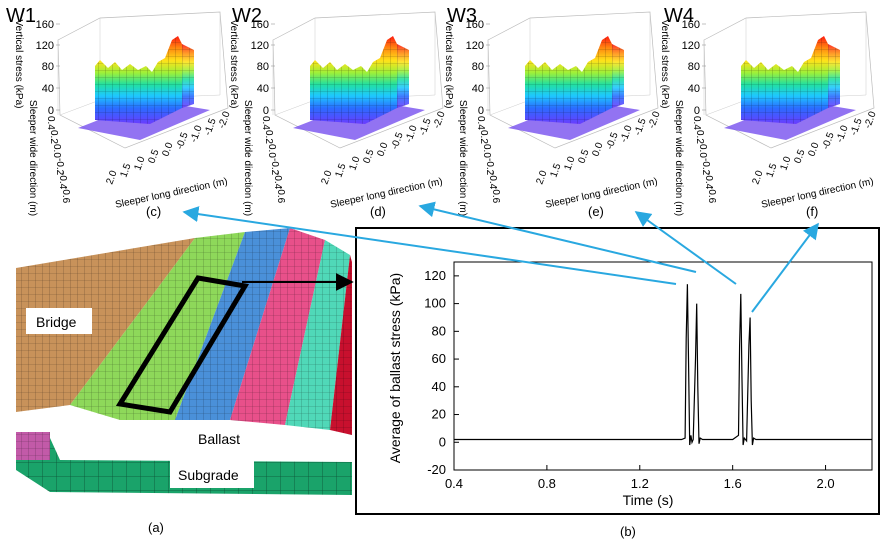  I want to click on connector-arrows, so click(500, 257).